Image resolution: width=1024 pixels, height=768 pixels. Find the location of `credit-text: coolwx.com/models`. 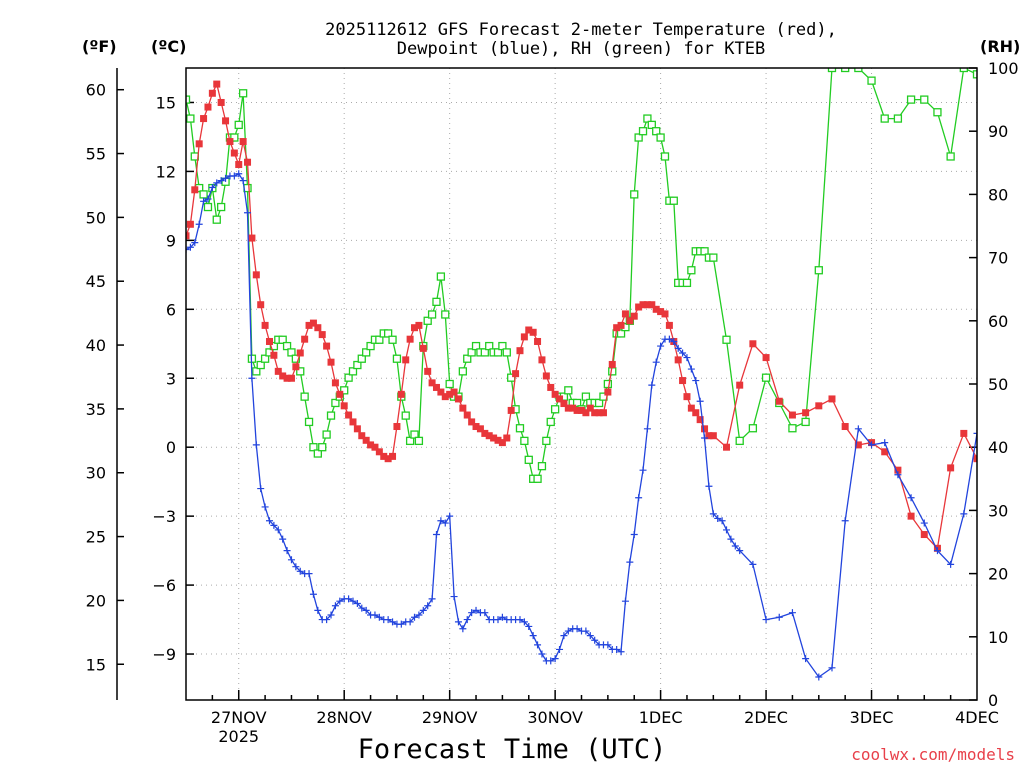

credit-text: coolwx.com/models is located at coordinates (933, 754).